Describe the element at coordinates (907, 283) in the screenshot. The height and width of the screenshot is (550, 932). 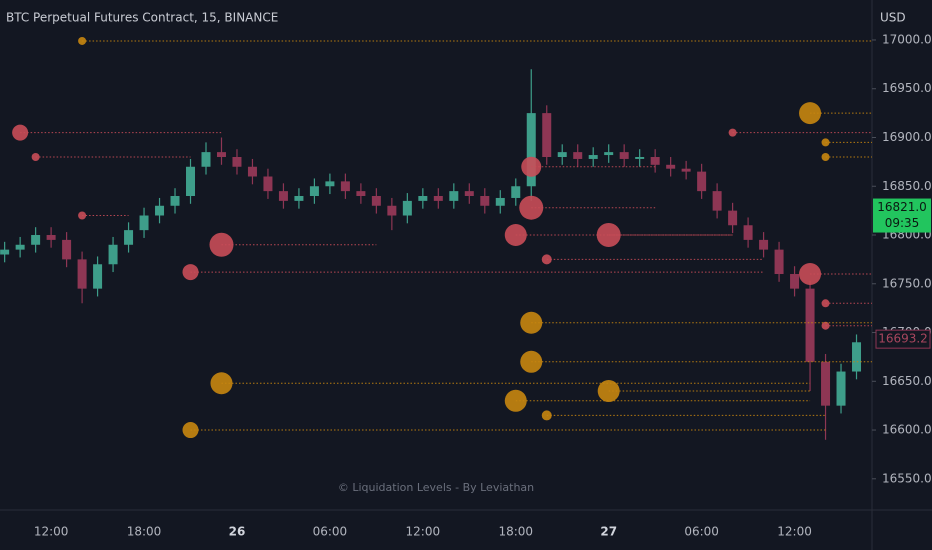
I see `y-tick-label: 16750.0` at that location.